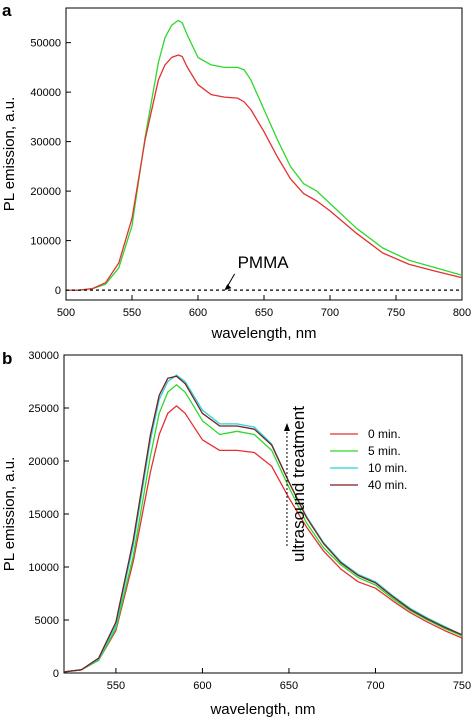 This screenshot has width=472, height=720. I want to click on panel-a-x-axis: 500 550 600 650 700 750 800, so click(264, 307).